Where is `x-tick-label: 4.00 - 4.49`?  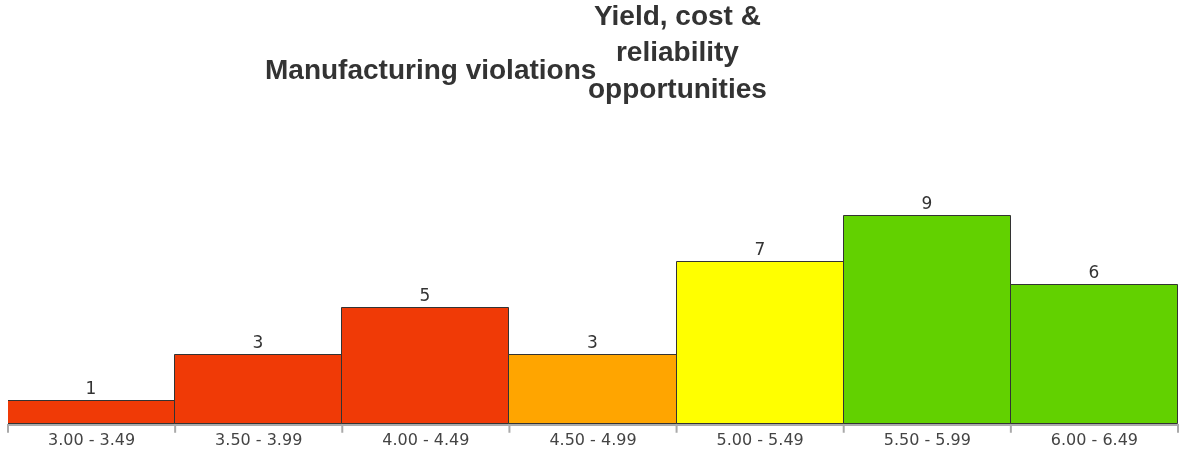 x-tick-label: 4.00 - 4.49 is located at coordinates (426, 440).